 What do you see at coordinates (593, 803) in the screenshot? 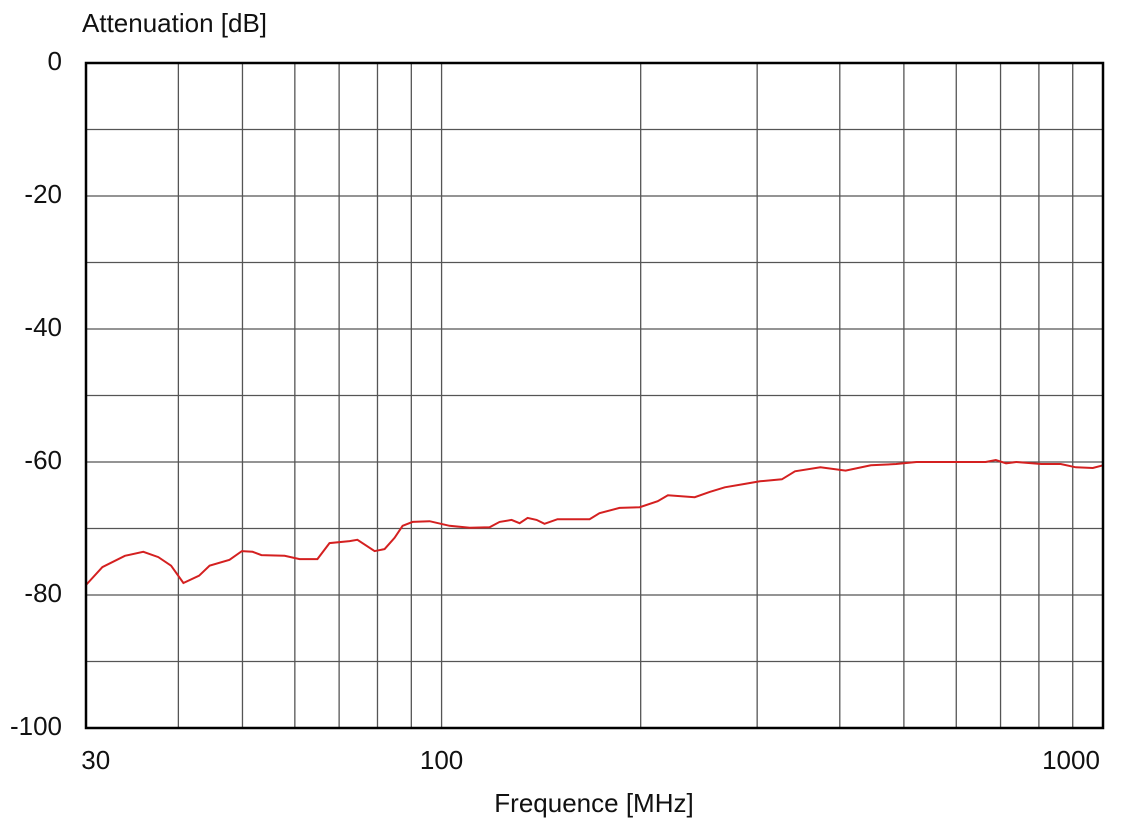
I see `x-axis-label: Frequence [MHz]` at bounding box center [593, 803].